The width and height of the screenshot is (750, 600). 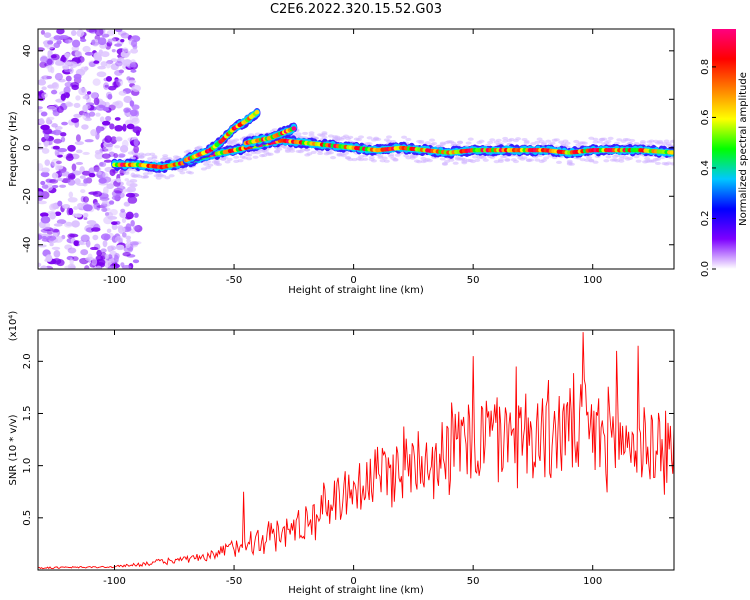 What do you see at coordinates (27, 50) in the screenshot?
I see `y-tick-label: 40` at bounding box center [27, 50].